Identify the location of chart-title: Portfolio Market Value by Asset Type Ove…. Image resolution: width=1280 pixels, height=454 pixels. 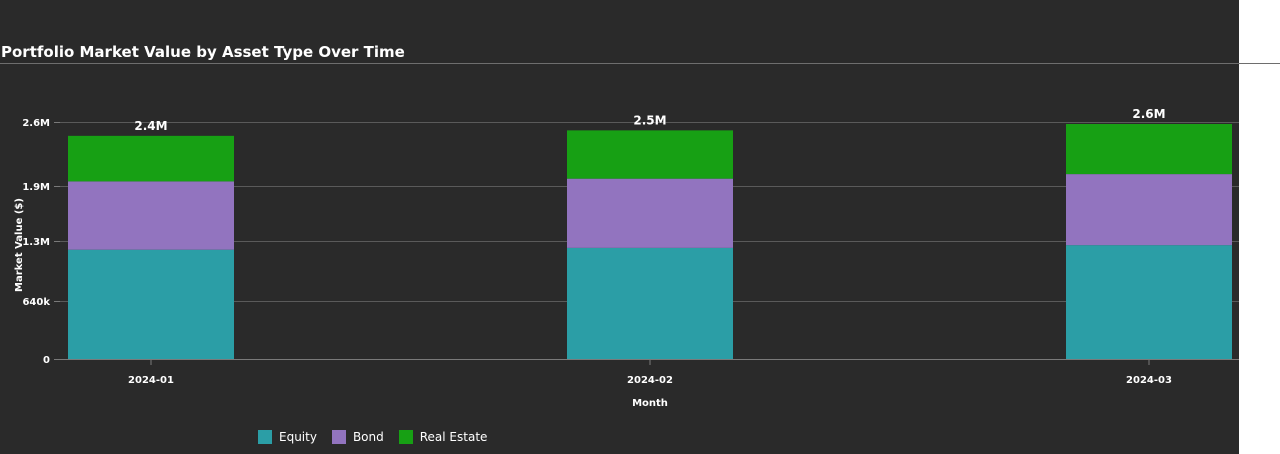
(203, 52).